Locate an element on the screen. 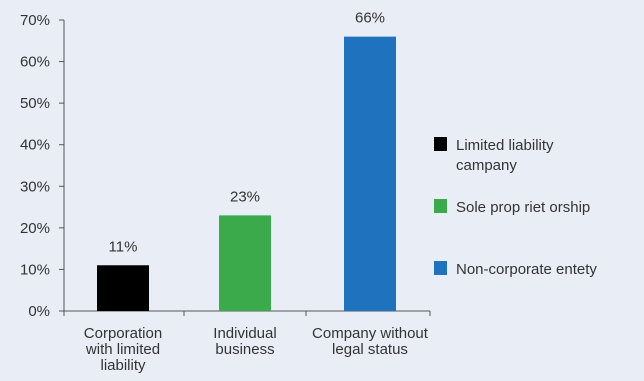  x-category-label: Corporation with limited liability is located at coordinates (123, 349).